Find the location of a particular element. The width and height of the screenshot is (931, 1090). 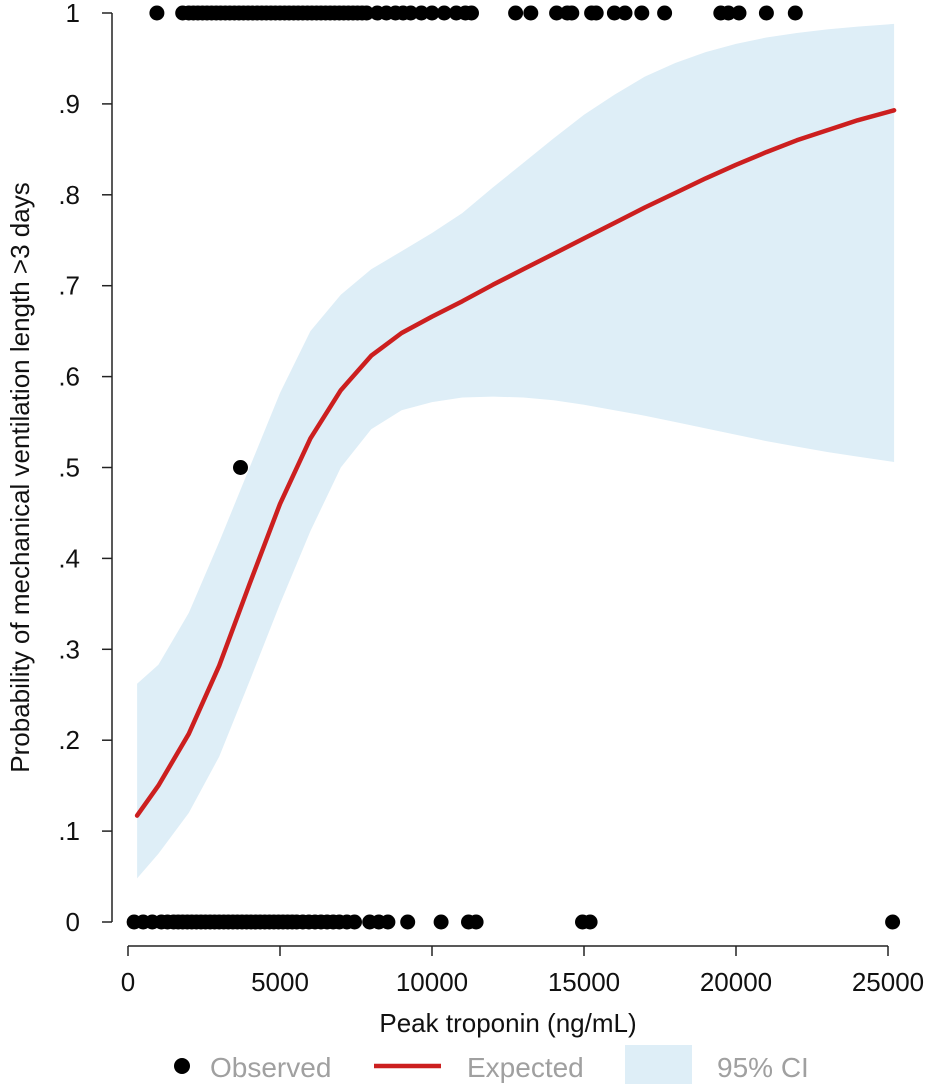

x-tick-label: 10000 is located at coordinates (432, 982).